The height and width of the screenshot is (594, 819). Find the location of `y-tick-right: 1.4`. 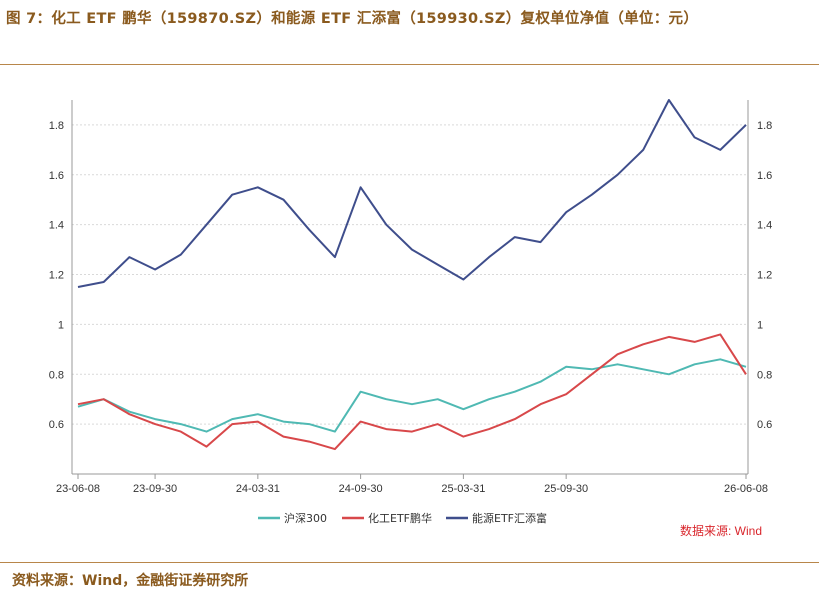

y-tick-right: 1.4 is located at coordinates (764, 226).